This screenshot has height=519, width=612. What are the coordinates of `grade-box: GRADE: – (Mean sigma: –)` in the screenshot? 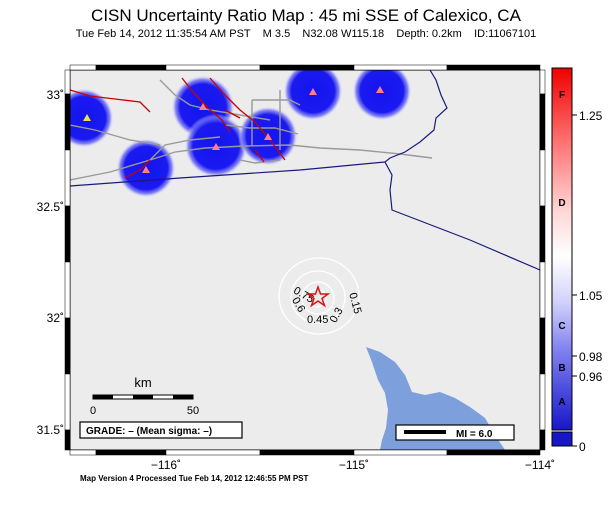 It's located at (161, 430).